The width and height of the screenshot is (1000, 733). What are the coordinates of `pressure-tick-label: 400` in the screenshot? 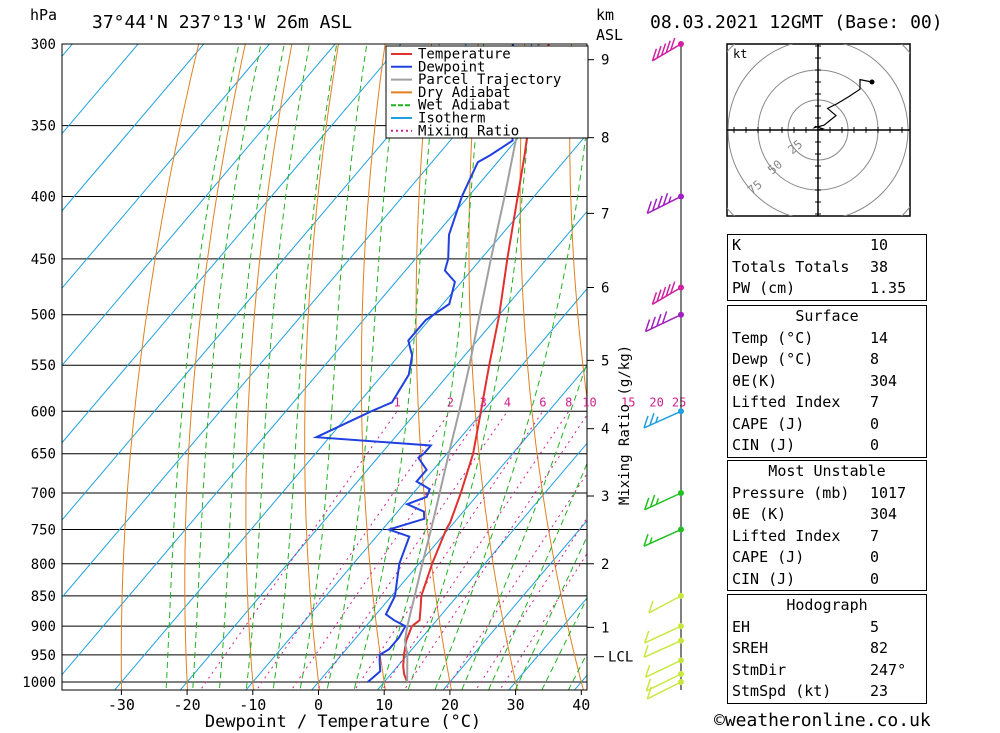 It's located at (43, 197).